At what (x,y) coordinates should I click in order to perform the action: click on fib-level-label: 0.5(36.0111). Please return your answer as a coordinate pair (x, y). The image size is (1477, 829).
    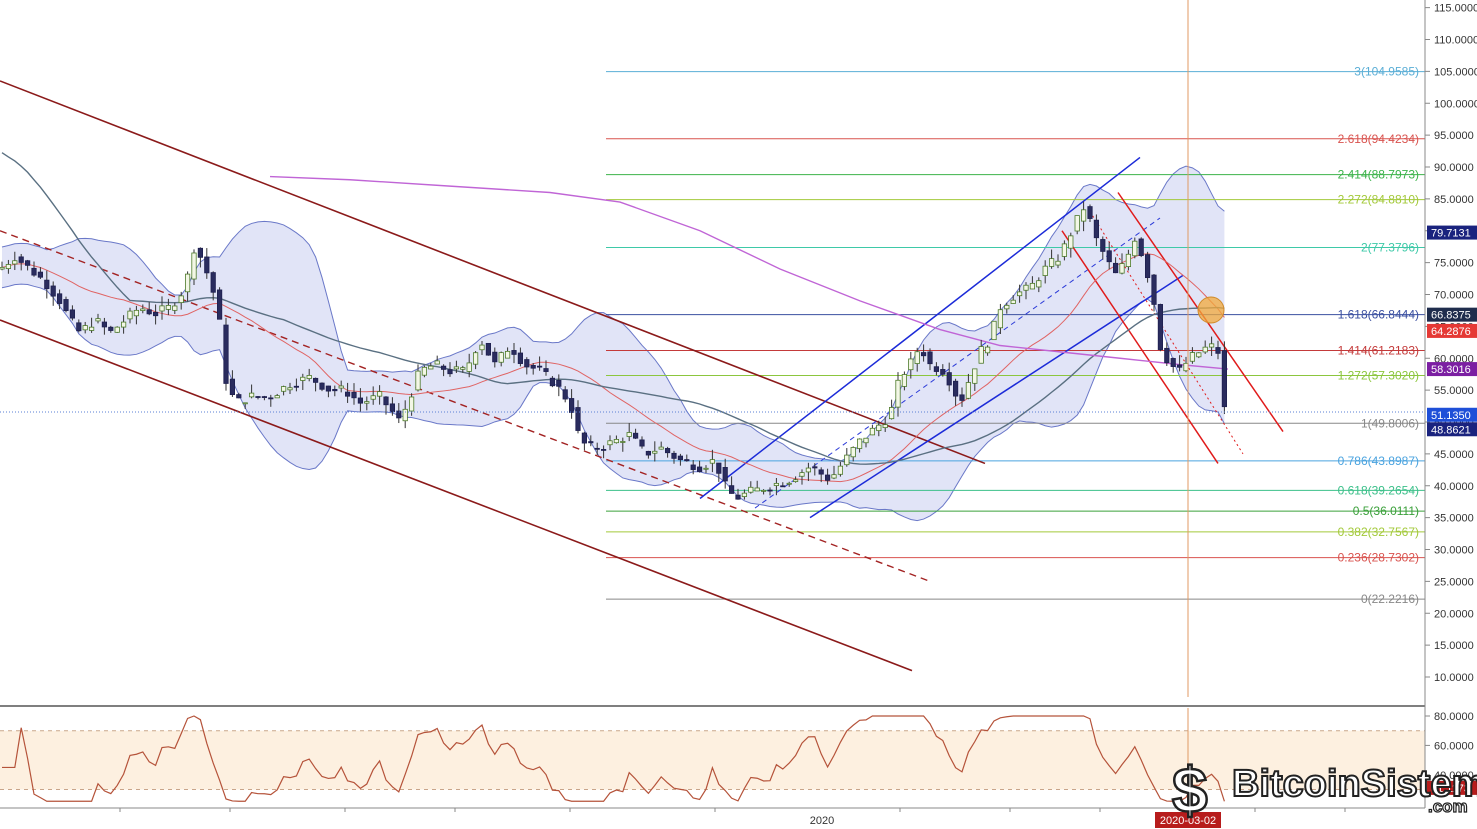
    Looking at the image, I should click on (1386, 511).